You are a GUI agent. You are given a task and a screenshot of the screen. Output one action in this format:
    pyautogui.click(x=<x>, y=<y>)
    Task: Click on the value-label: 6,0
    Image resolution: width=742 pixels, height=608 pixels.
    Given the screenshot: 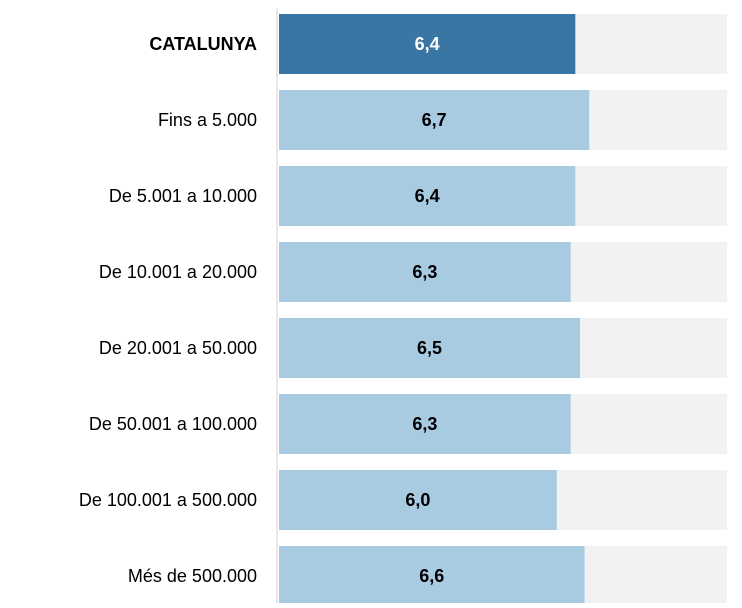 What is the action you would take?
    pyautogui.click(x=417, y=500)
    